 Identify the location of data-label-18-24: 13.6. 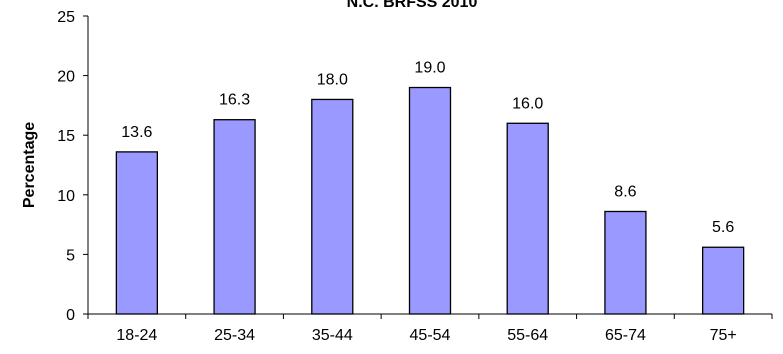
(136, 132).